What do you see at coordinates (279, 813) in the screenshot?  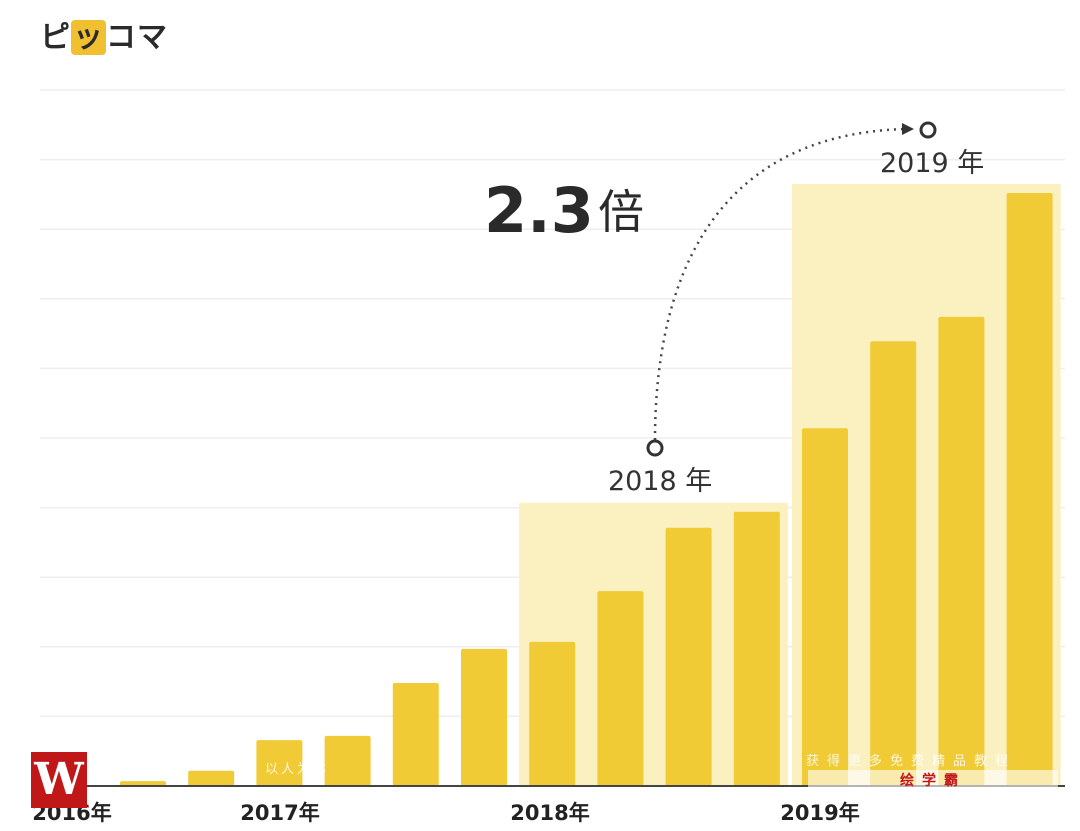 I see `x-tick-label: 2017年` at bounding box center [279, 813].